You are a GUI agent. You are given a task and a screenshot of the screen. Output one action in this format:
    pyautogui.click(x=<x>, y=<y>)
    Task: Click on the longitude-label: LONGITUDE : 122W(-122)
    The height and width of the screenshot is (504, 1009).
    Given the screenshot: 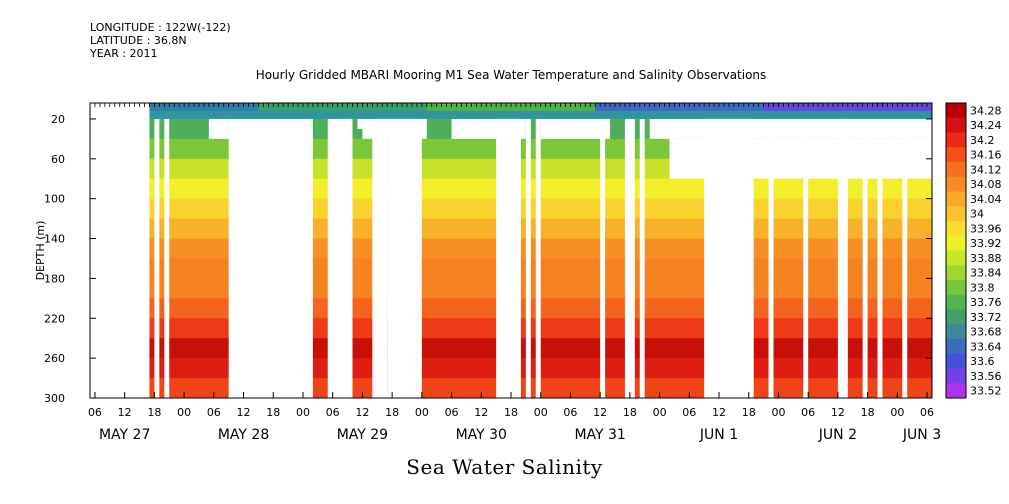 What is the action you would take?
    pyautogui.click(x=160, y=27)
    